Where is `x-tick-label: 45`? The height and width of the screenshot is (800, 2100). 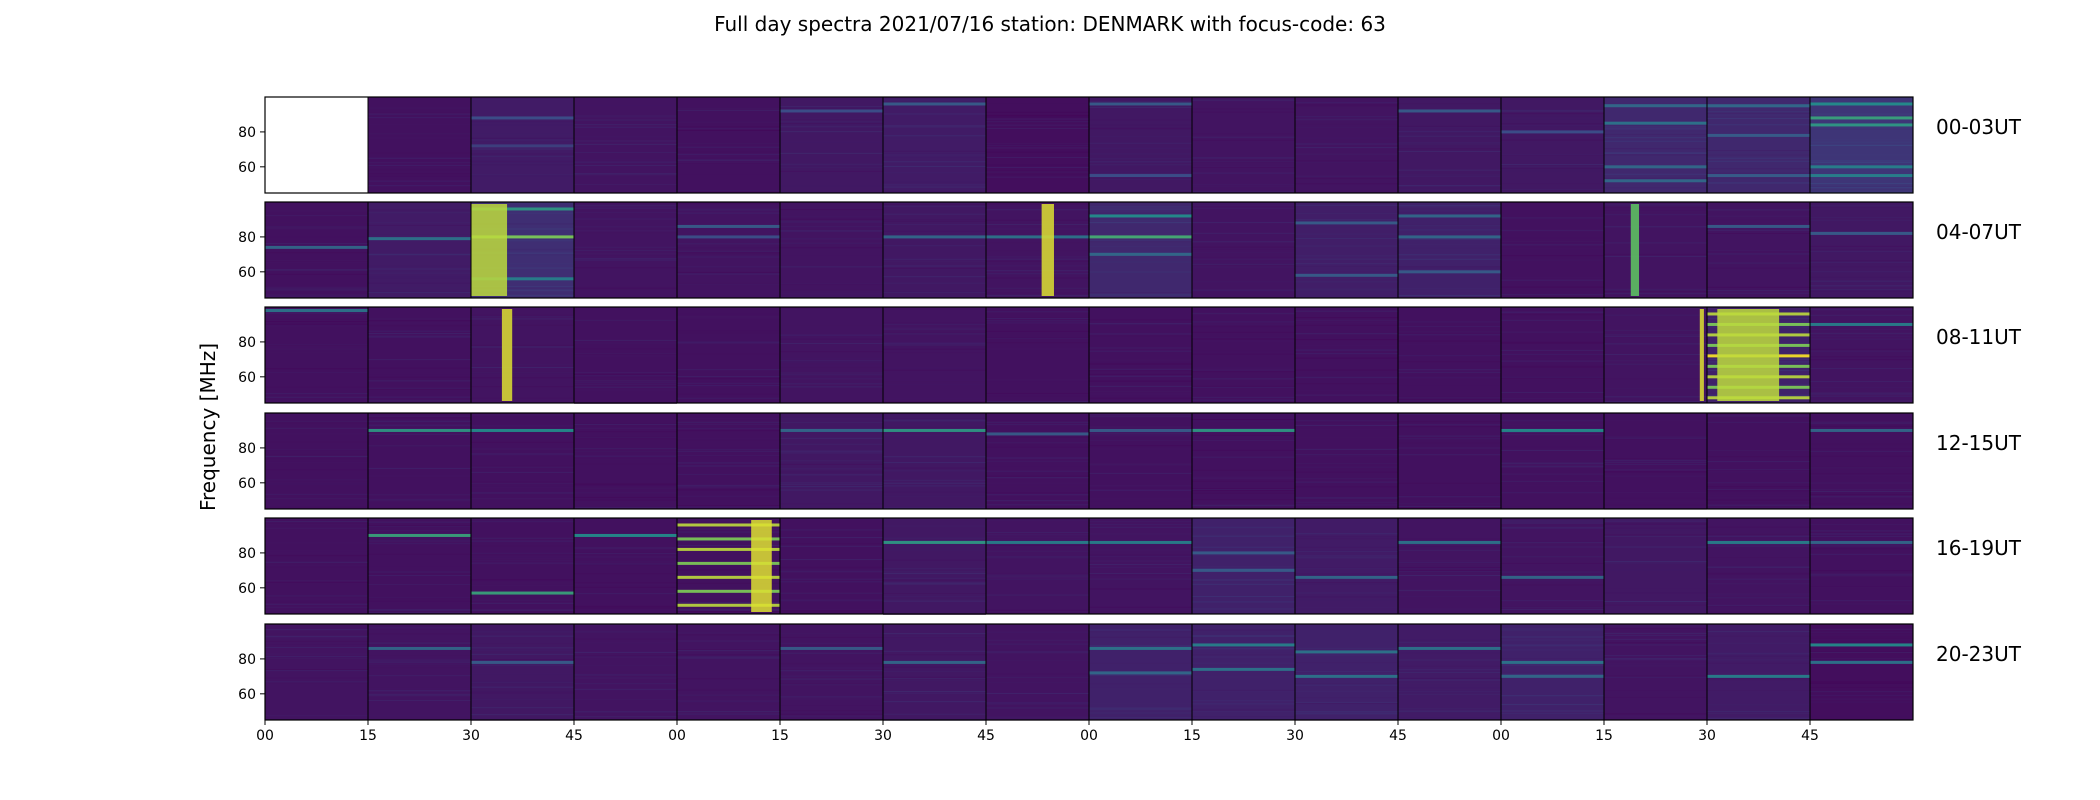 x-tick-label: 45 is located at coordinates (1810, 736).